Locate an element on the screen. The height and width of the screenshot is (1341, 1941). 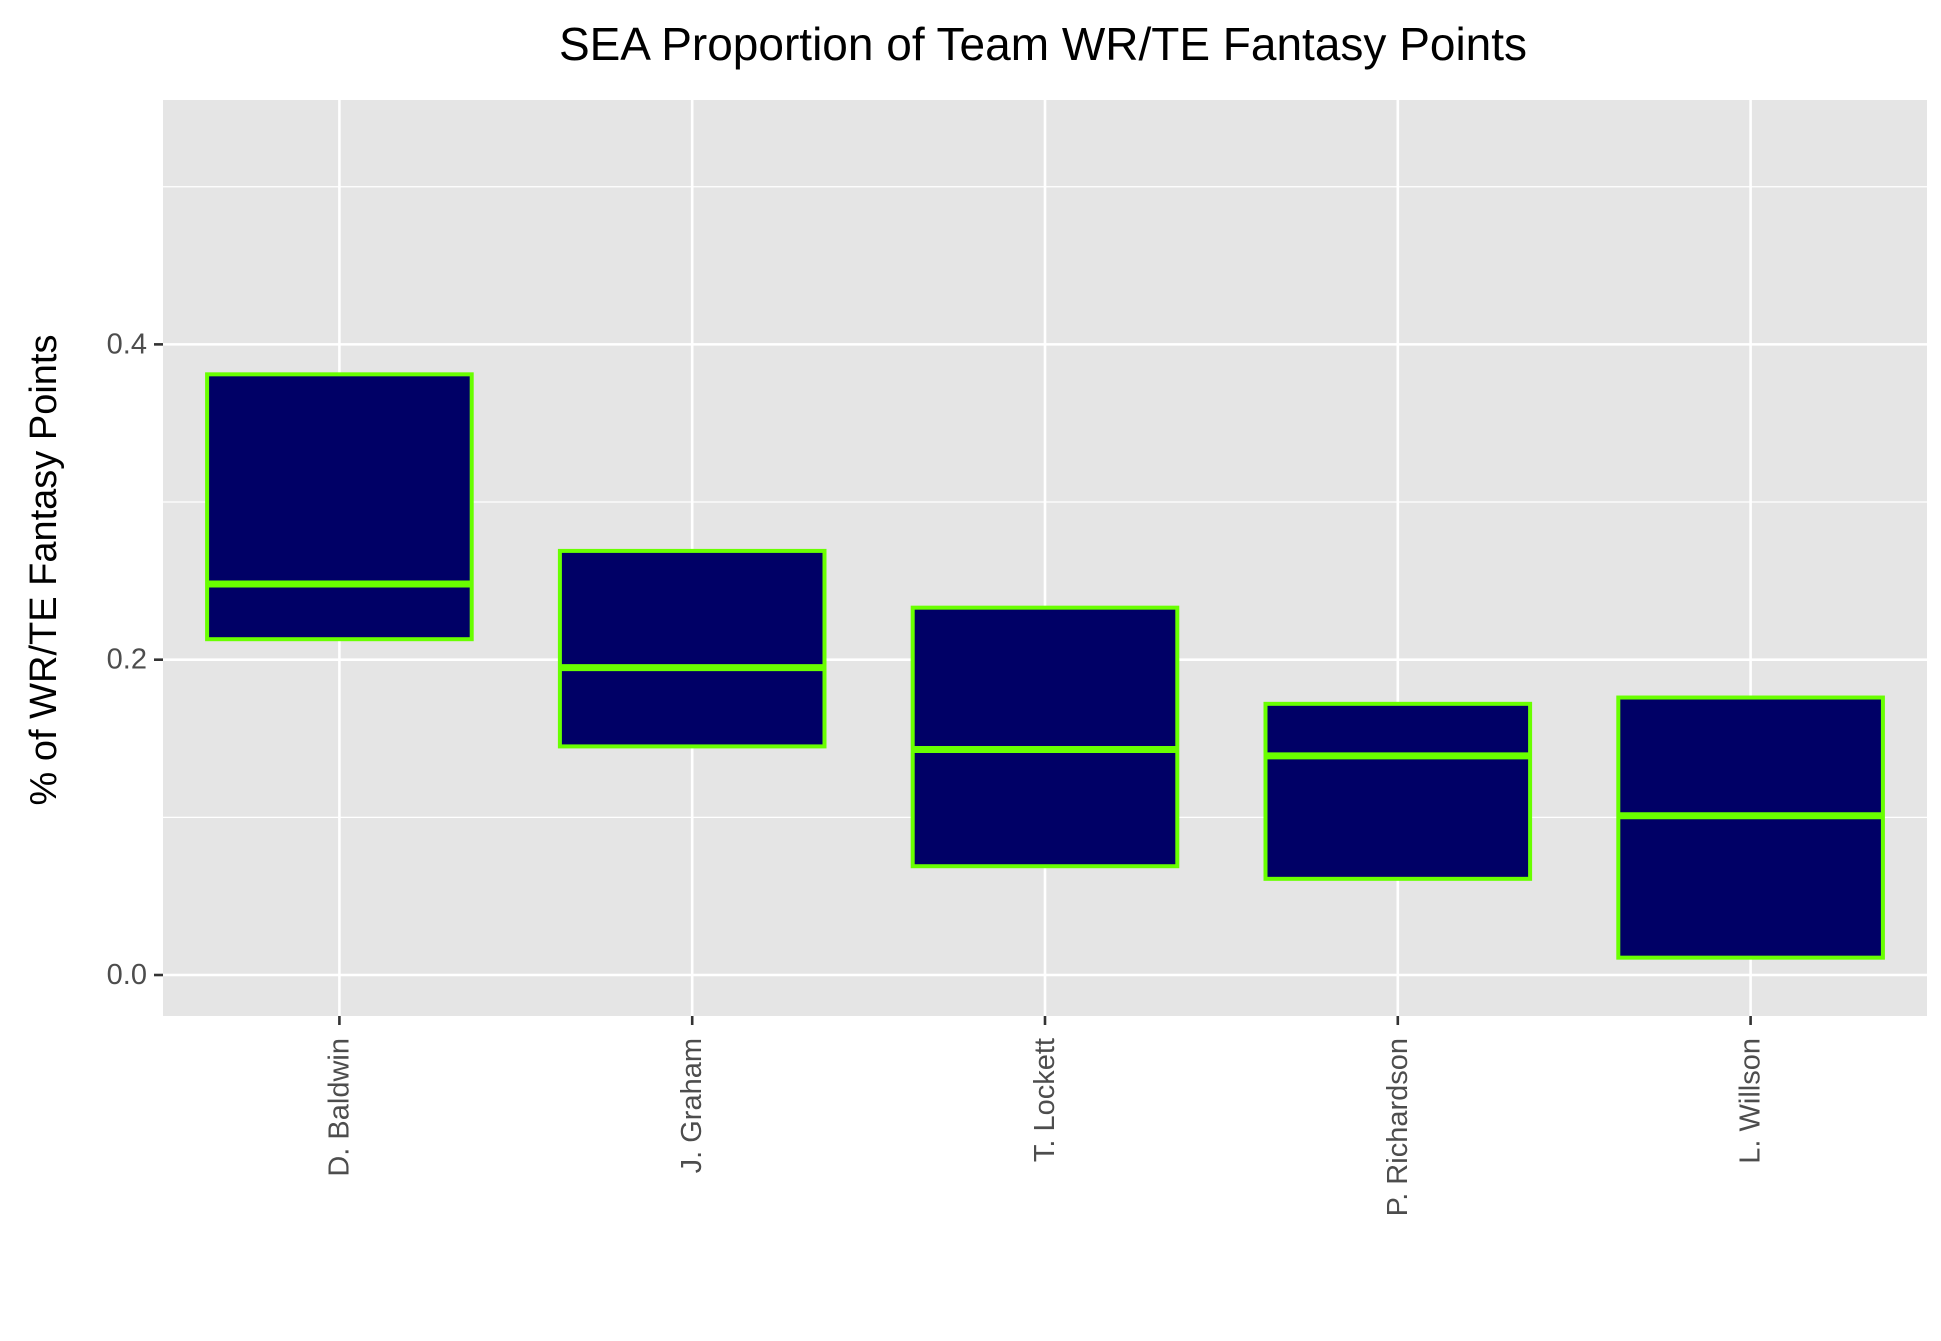
x-tick-label: J. Graham is located at coordinates (692, 1105).